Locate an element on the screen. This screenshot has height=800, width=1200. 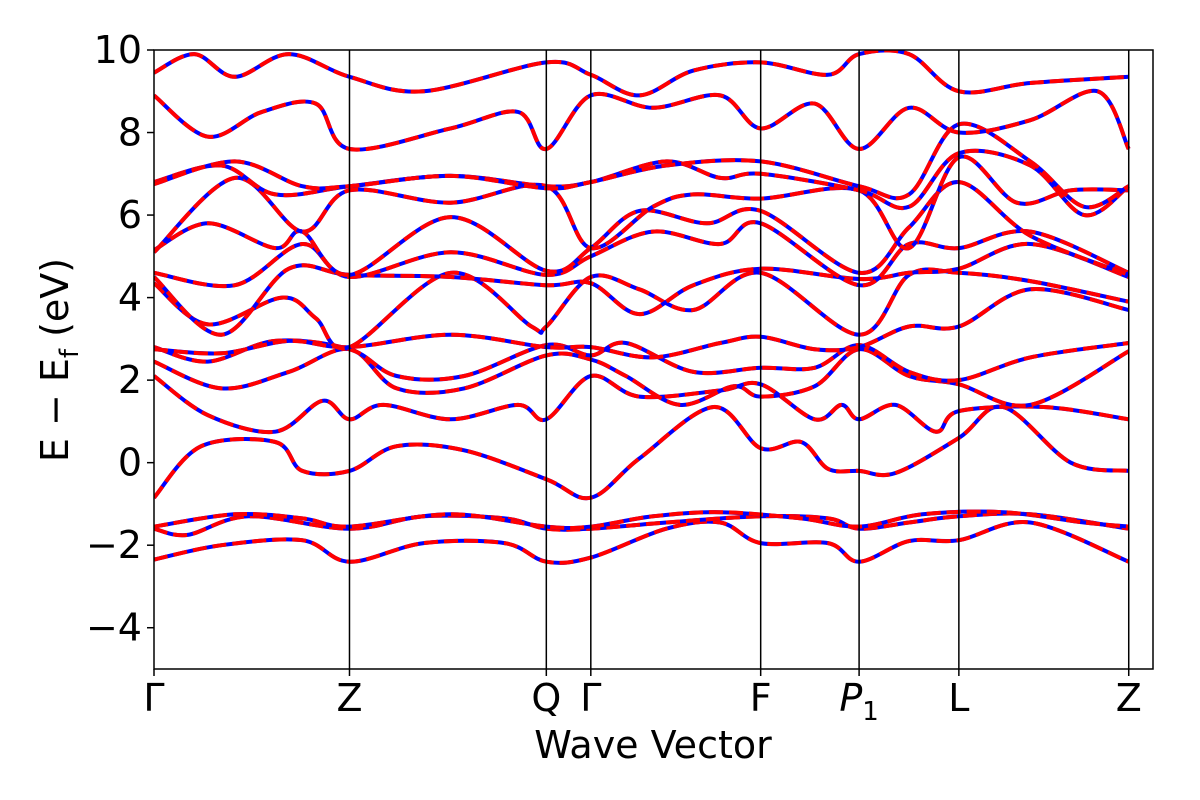
band-1-red is located at coordinates (642, 542).